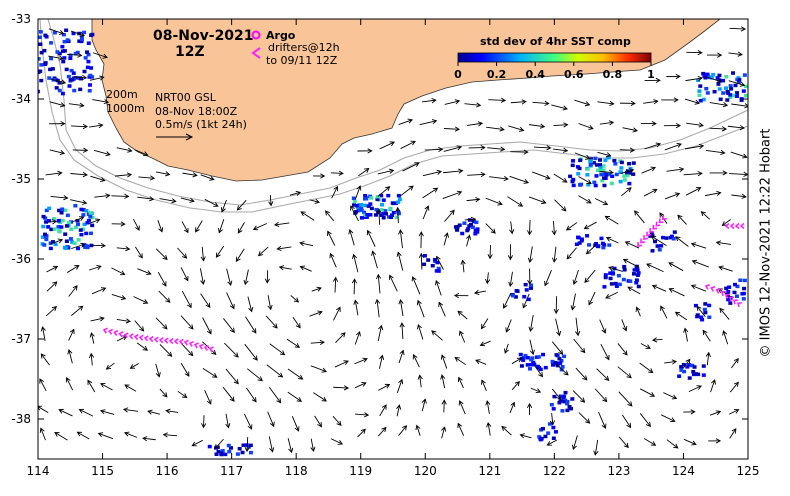 This screenshot has width=790, height=496. I want to click on colorbar-tick-label: 0.6, so click(574, 74).